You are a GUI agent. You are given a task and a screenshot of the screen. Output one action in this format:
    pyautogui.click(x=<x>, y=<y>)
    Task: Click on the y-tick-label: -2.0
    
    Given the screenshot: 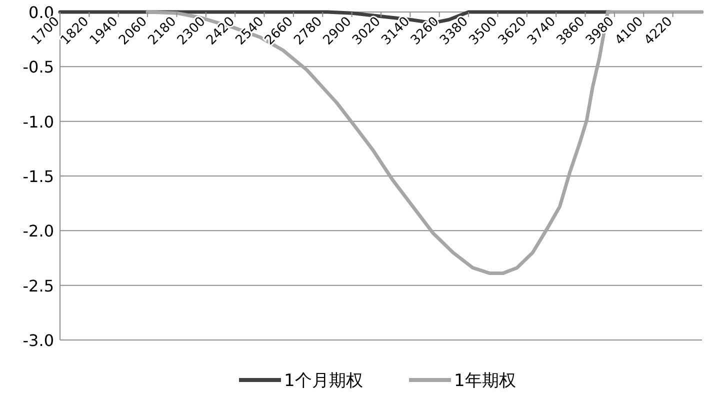 What is the action you would take?
    pyautogui.click(x=38, y=231)
    